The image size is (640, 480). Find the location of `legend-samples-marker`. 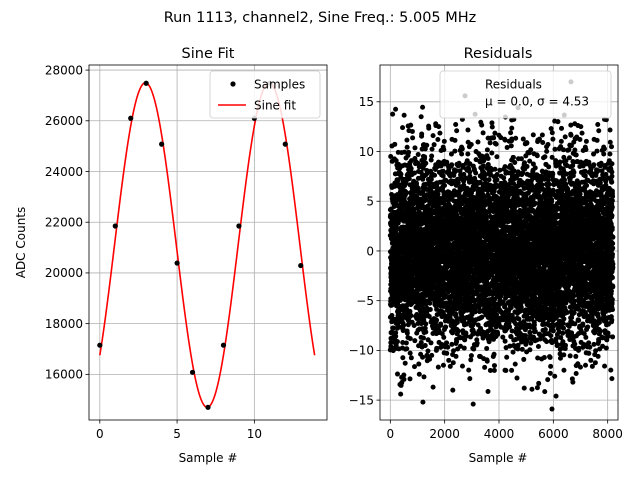

legend-samples-marker is located at coordinates (233, 84).